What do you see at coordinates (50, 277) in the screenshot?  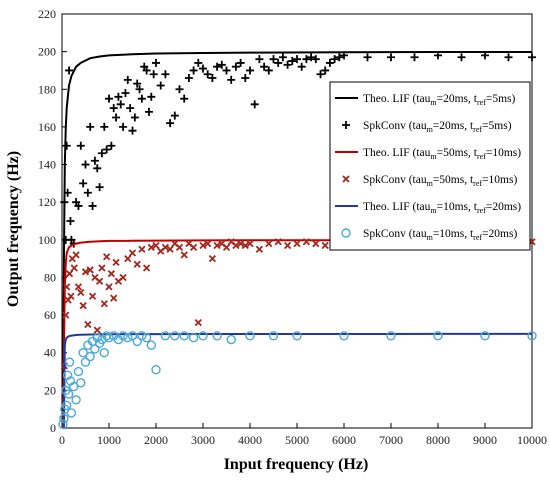 I see `y-tick-label: 80` at bounding box center [50, 277].